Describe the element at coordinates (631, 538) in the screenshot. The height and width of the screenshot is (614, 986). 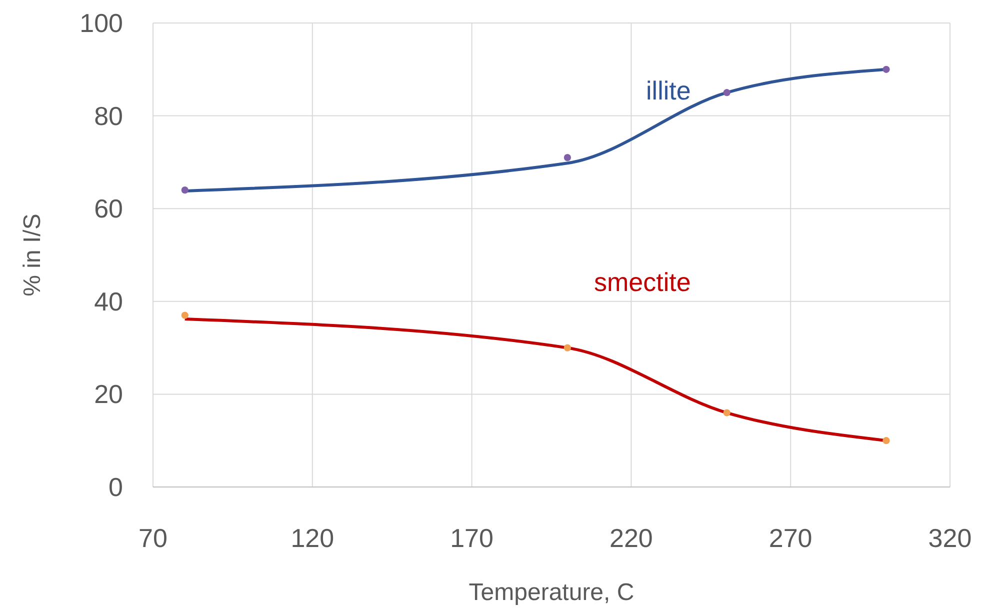
I see `x-tick-label: 220` at that location.